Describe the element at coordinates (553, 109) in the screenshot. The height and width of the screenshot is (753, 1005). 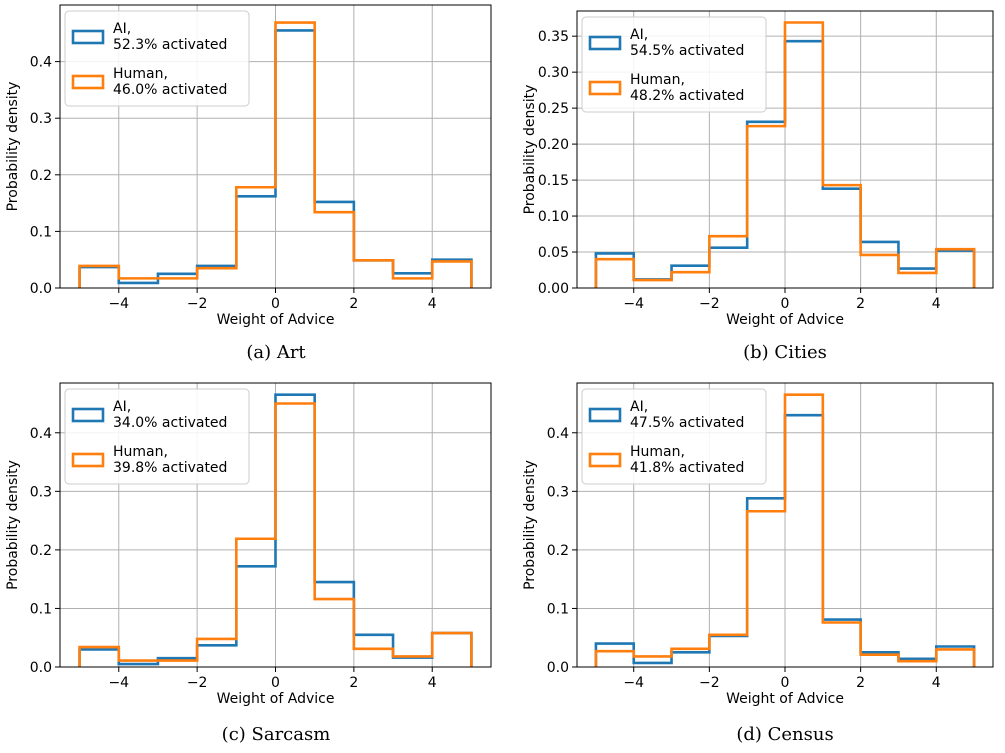
I see `y-tick-label: 0.25` at that location.